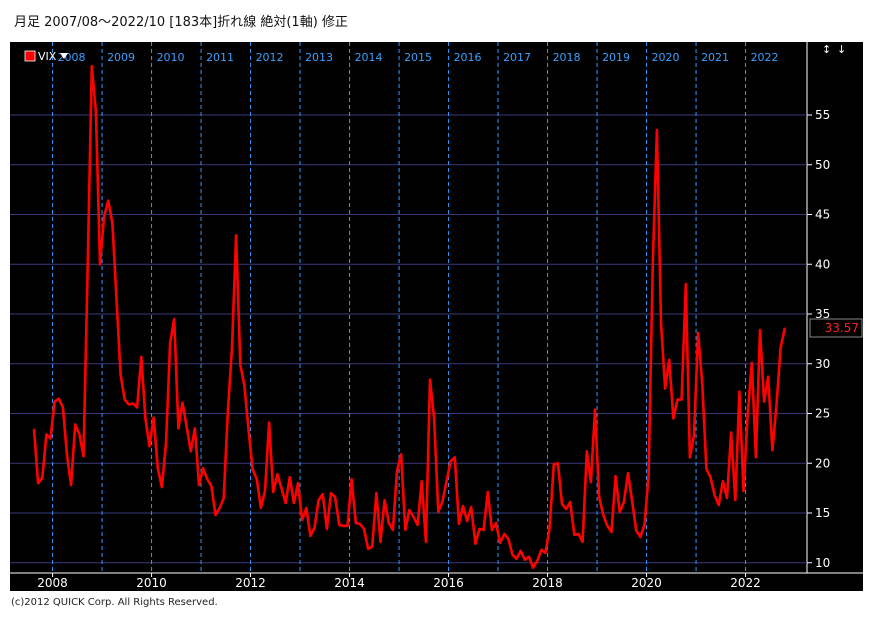 The width and height of the screenshot is (874, 617). What do you see at coordinates (745, 583) in the screenshot?
I see `x-tick-label: 2022` at bounding box center [745, 583].